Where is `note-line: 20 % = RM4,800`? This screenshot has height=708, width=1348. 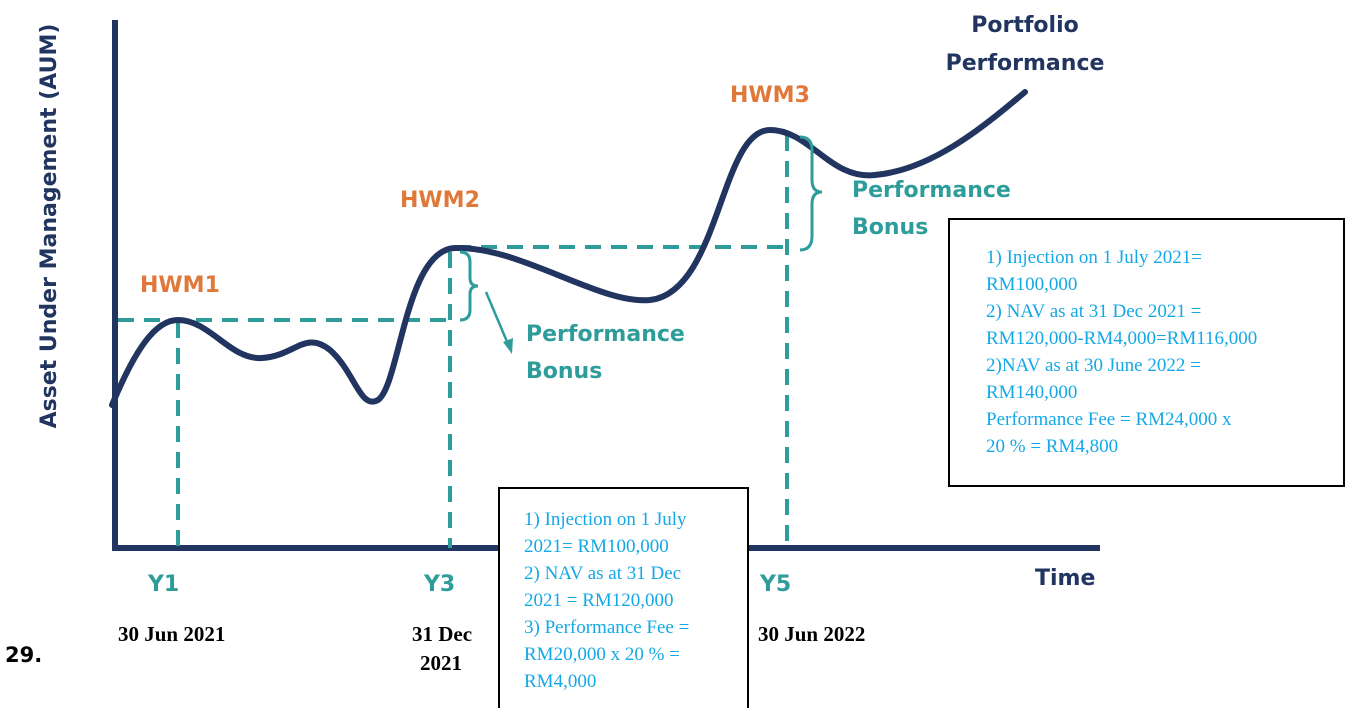
note-line: 20 % = RM4,800 is located at coordinates (1052, 446).